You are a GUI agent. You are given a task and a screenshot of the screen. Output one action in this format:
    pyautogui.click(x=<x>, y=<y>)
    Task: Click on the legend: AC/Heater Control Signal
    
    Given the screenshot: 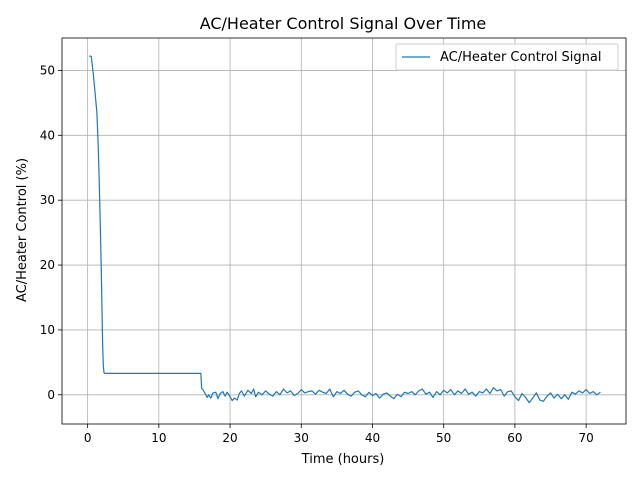 What is the action you would take?
    pyautogui.click(x=507, y=57)
    